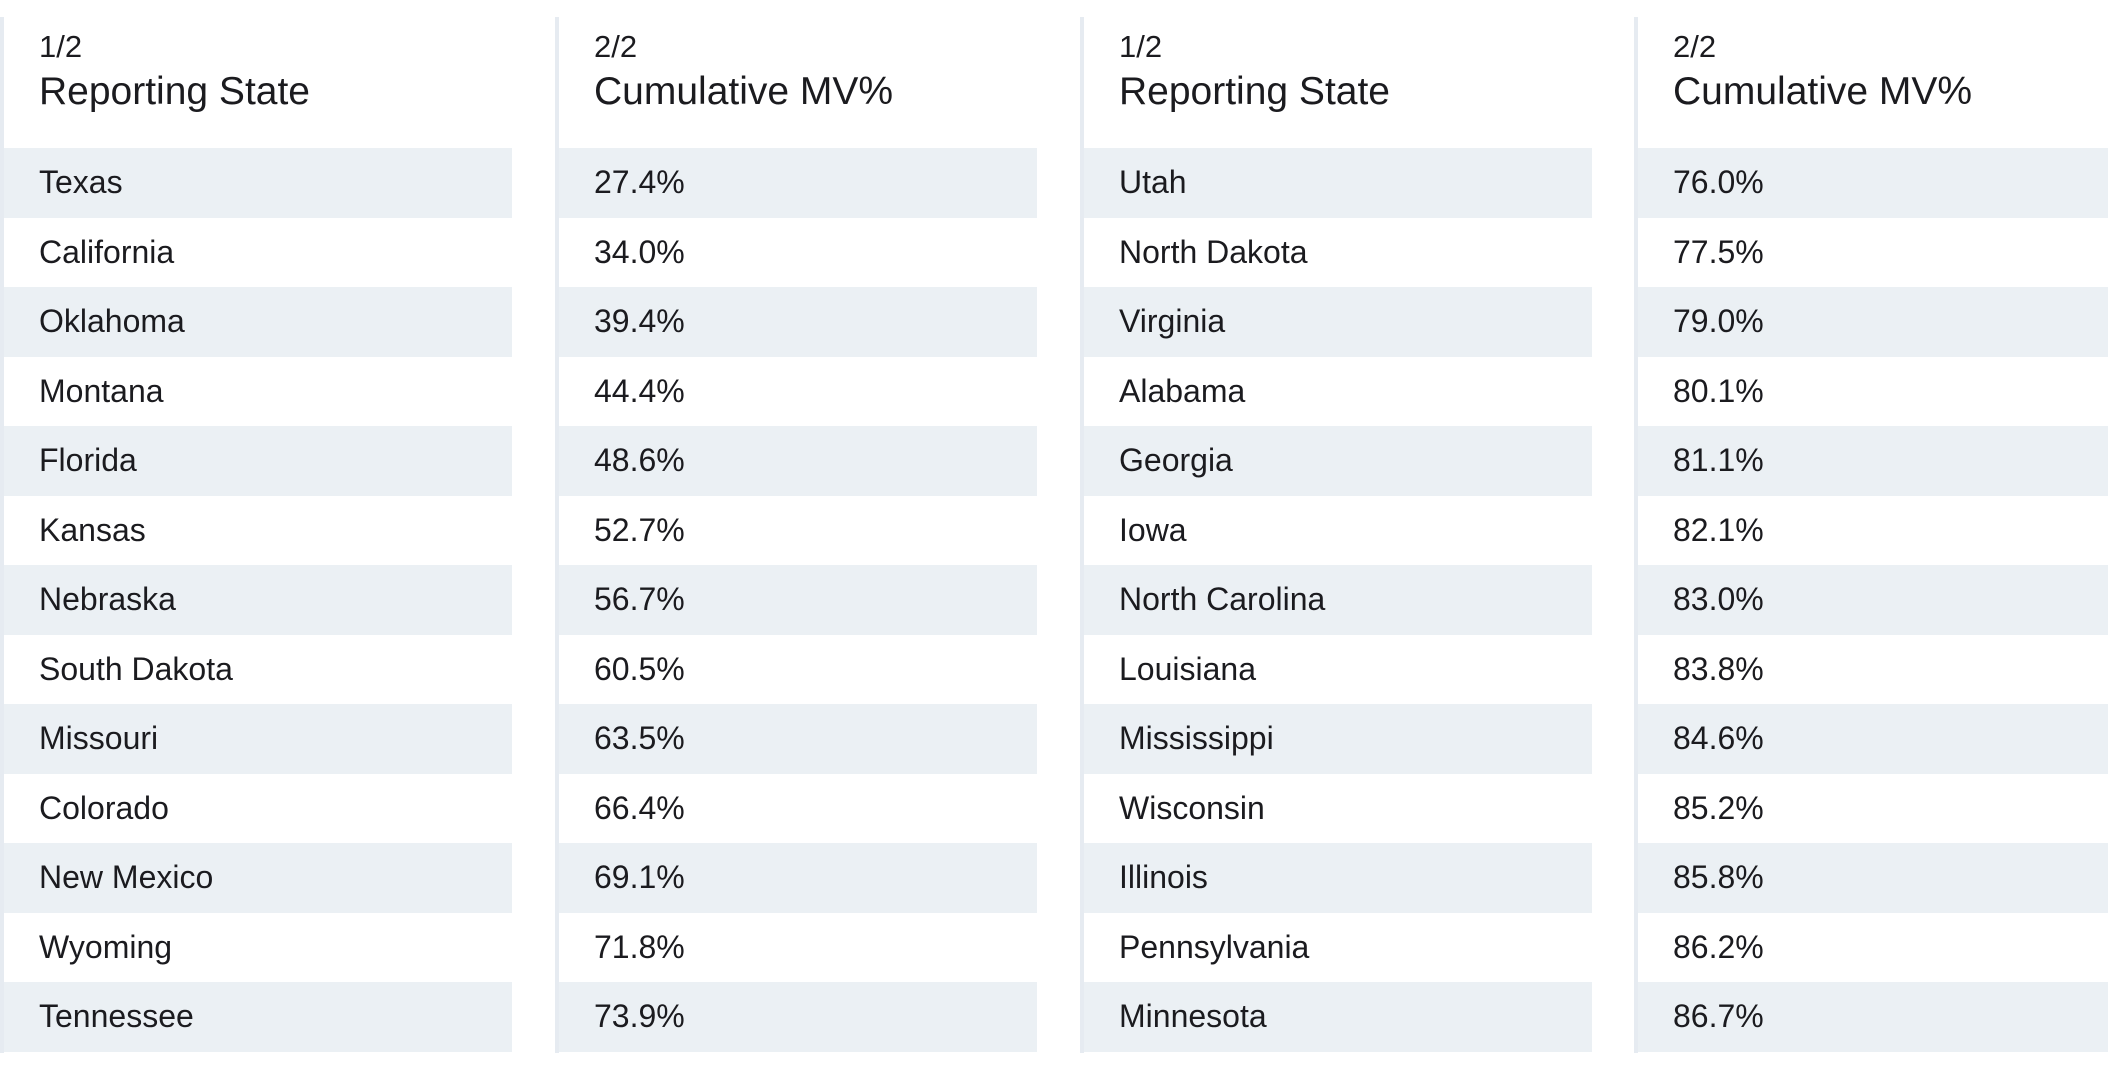 The height and width of the screenshot is (1074, 2108). Describe the element at coordinates (1153, 529) in the screenshot. I see `table-row: Iowa` at that location.